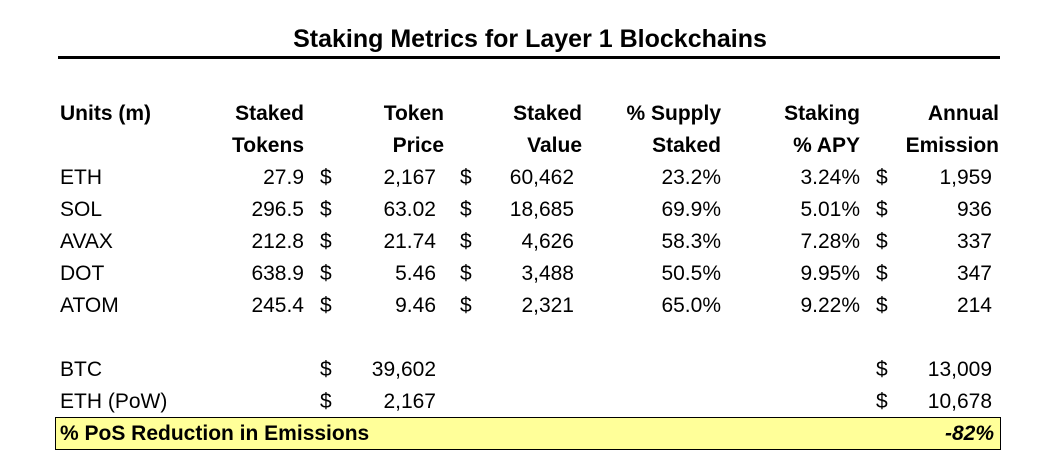 Image resolution: width=1046 pixels, height=468 pixels. What do you see at coordinates (277, 305) in the screenshot?
I see `row-atom-staked-tokens: 245.4` at bounding box center [277, 305].